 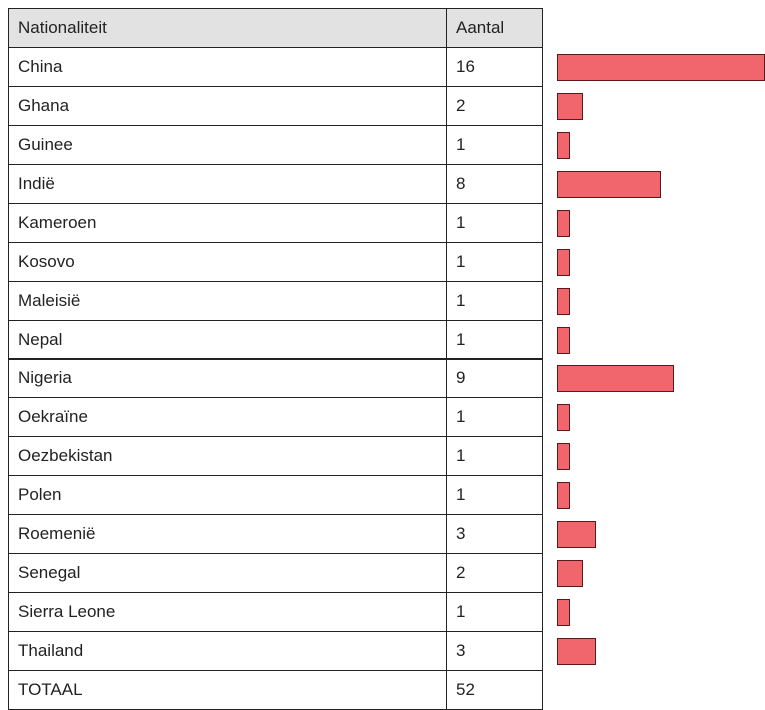 What do you see at coordinates (227, 612) in the screenshot?
I see `name-cell: Sierra Leone` at bounding box center [227, 612].